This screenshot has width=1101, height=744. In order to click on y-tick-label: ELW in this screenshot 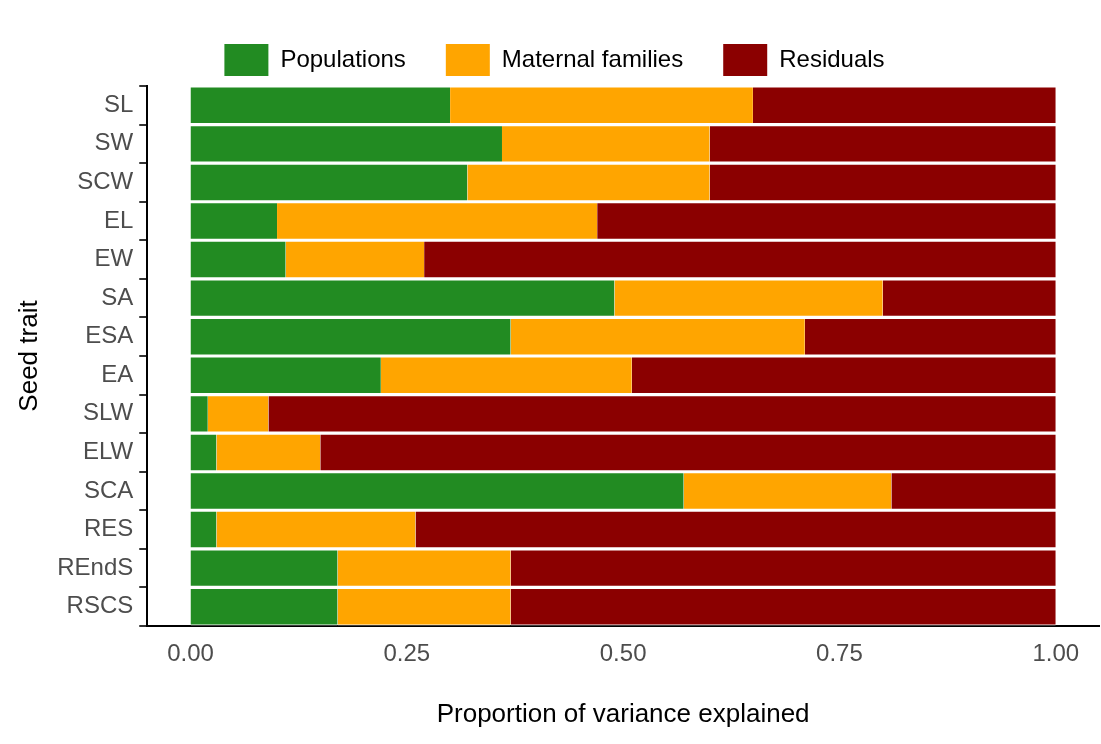, I will do `click(108, 451)`.